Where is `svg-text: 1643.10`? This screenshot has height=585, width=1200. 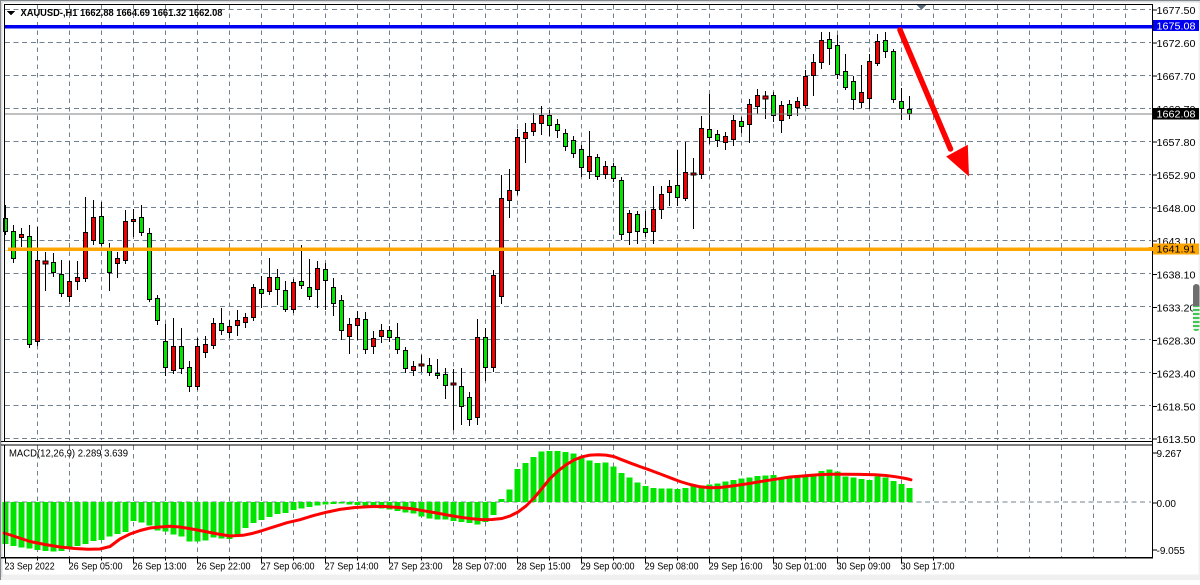
svg-text: 1643.10 is located at coordinates (1176, 242).